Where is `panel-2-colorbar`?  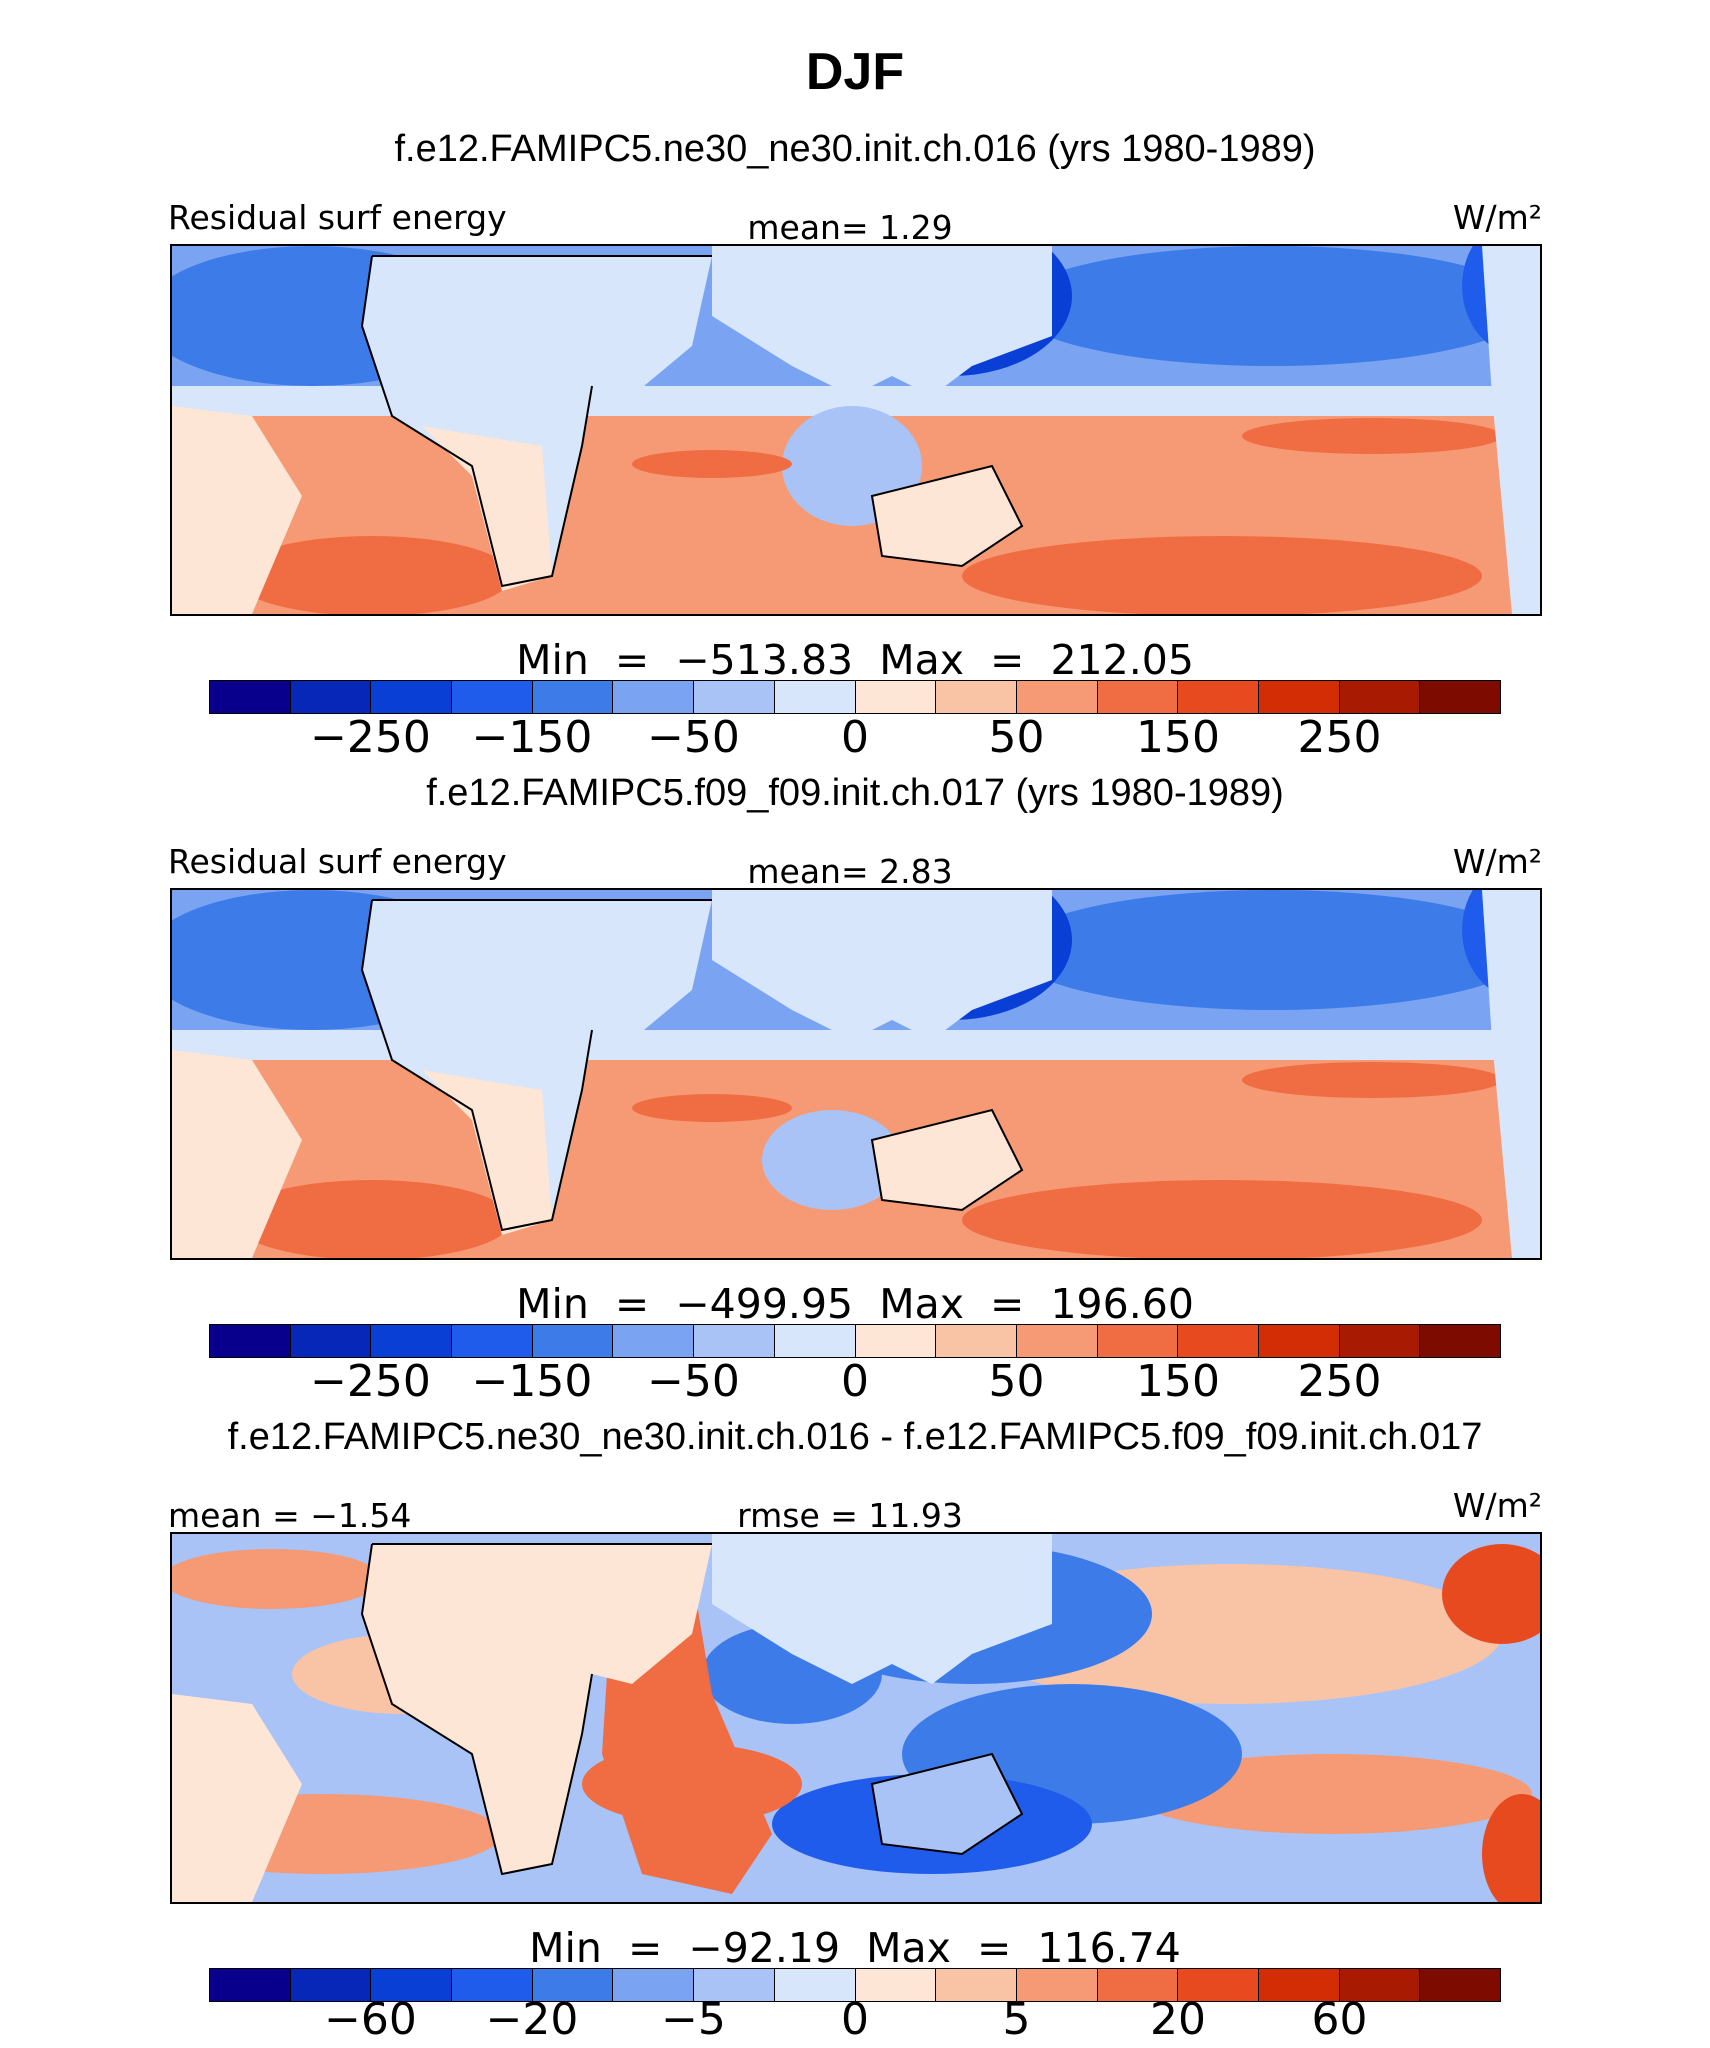 panel-2-colorbar is located at coordinates (855, 1341).